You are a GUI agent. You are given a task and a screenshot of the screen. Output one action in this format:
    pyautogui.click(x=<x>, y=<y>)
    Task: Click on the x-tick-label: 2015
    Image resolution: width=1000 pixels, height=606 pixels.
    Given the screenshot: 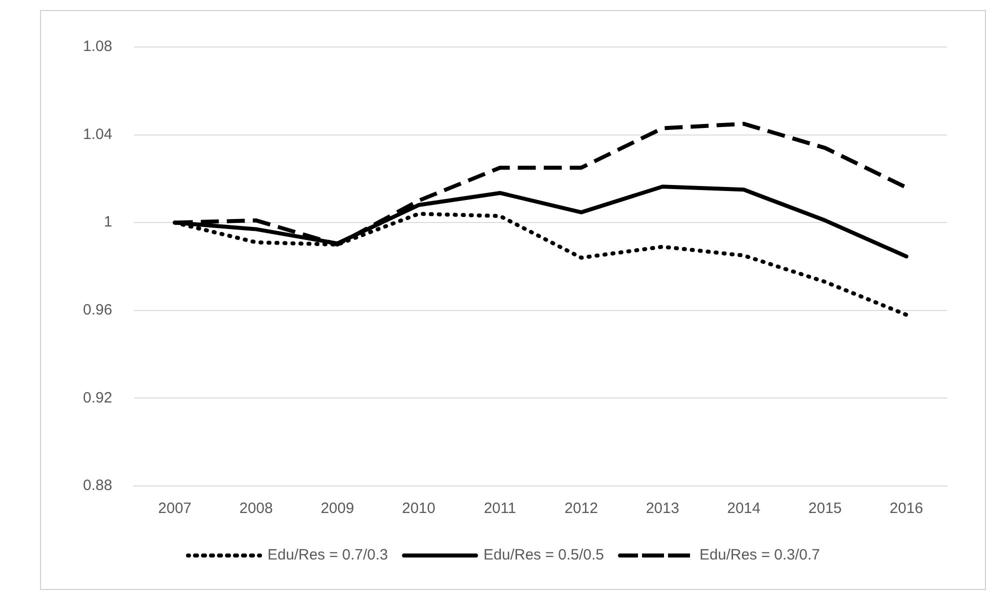 What is the action you would take?
    pyautogui.click(x=825, y=509)
    